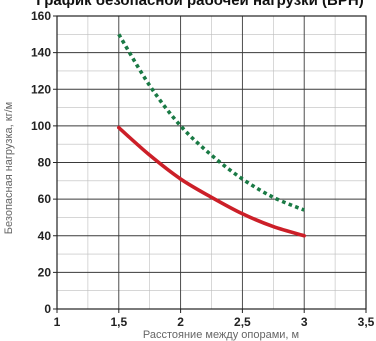 This screenshot has width=376, height=341. What do you see at coordinates (9, 168) in the screenshot?
I see `y-axis-label: Безопасная нагрузка, кг/м` at bounding box center [9, 168].